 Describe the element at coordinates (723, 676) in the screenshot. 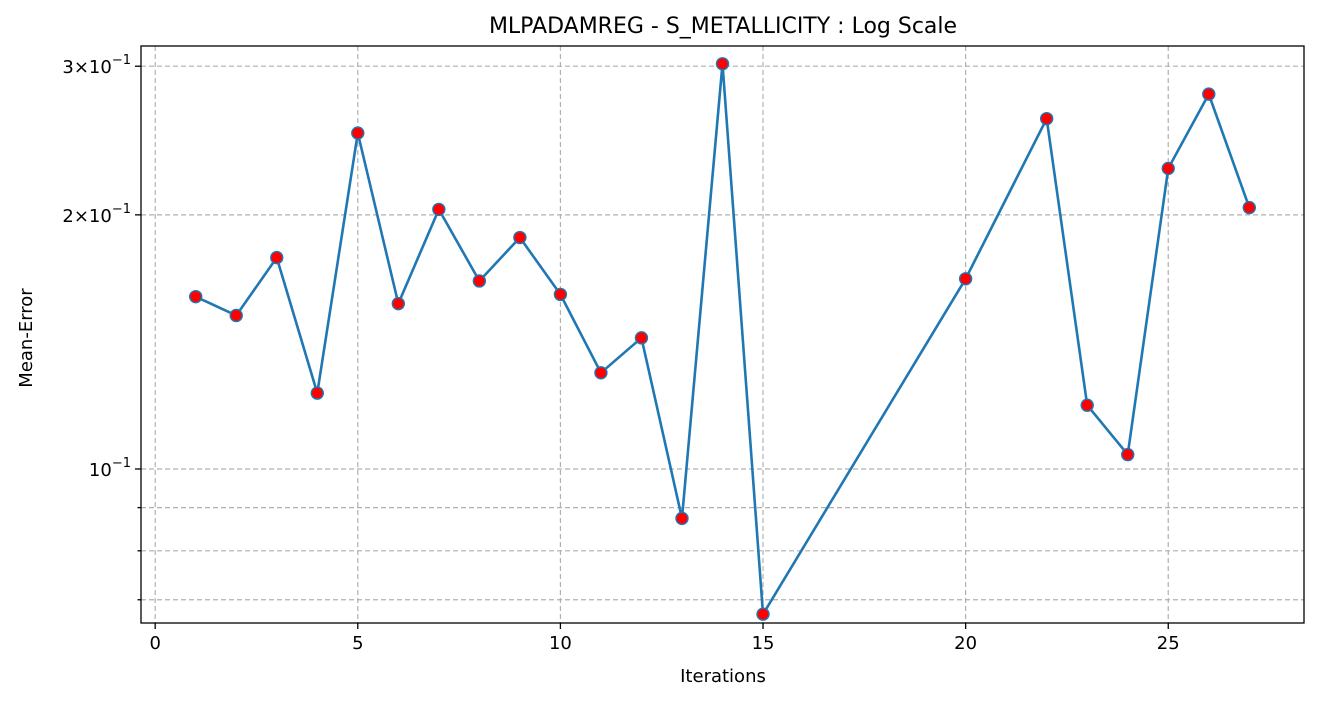

I see `x-axis-label: Iterations` at that location.